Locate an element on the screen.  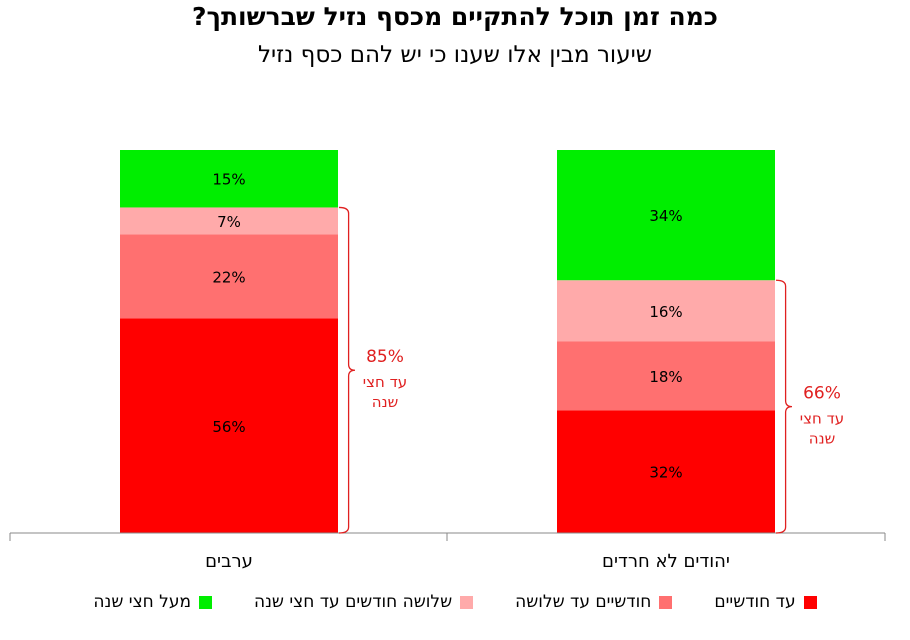
data-label: 34% is located at coordinates (665, 216).